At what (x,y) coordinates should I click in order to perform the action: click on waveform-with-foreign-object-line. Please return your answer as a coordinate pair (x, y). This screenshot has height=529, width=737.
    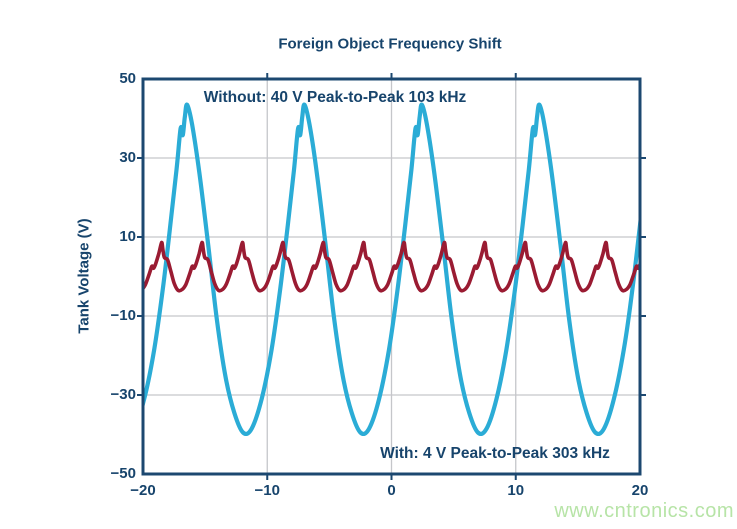
    Looking at the image, I should click on (391, 266).